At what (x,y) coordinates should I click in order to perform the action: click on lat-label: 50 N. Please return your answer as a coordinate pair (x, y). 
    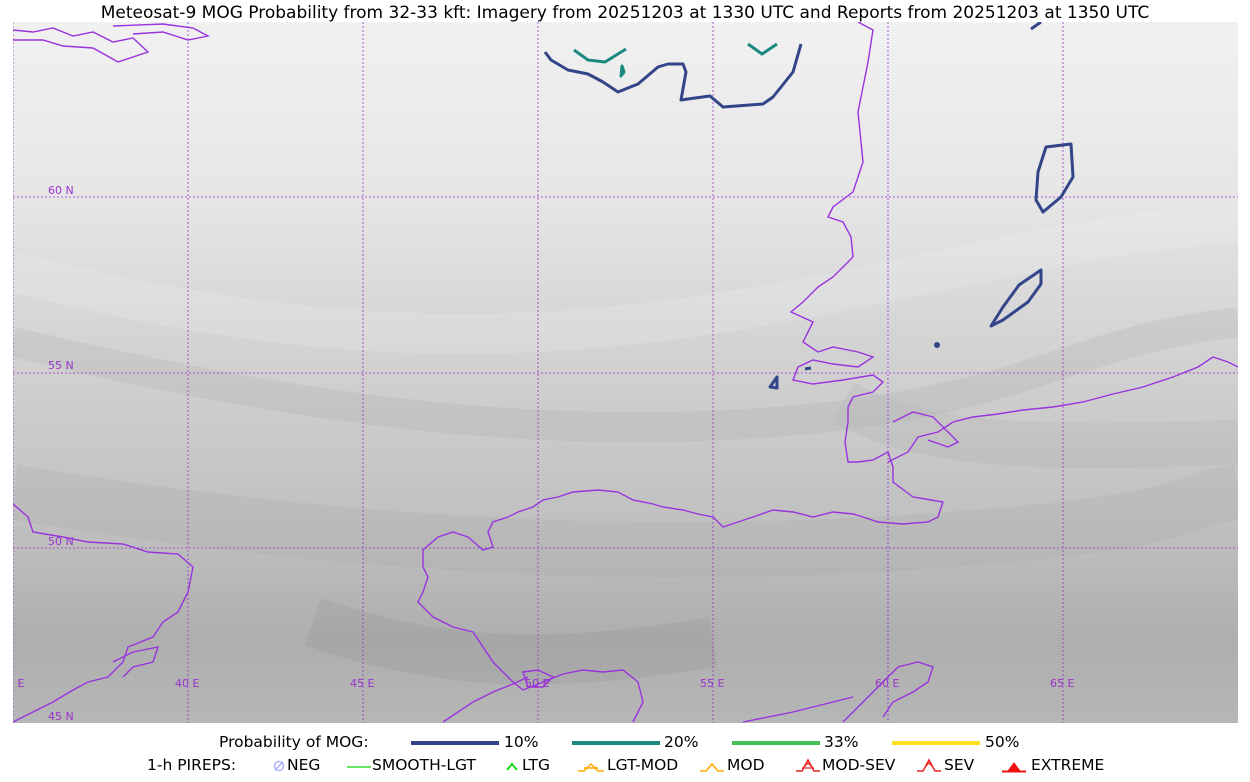
    Looking at the image, I should click on (61, 541).